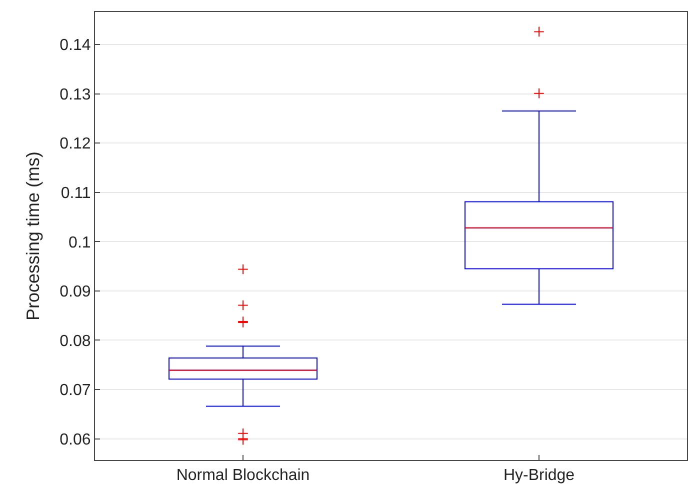 The width and height of the screenshot is (697, 494). I want to click on y-tick-label: 0.06, so click(75, 439).